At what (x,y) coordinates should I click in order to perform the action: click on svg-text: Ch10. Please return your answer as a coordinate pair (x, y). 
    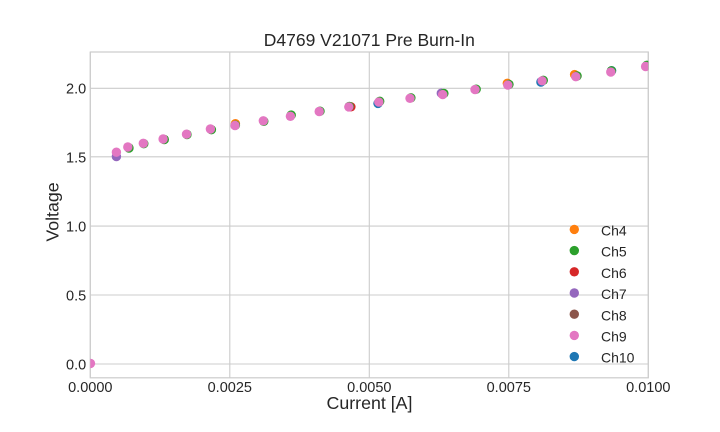
    Looking at the image, I should click on (618, 358).